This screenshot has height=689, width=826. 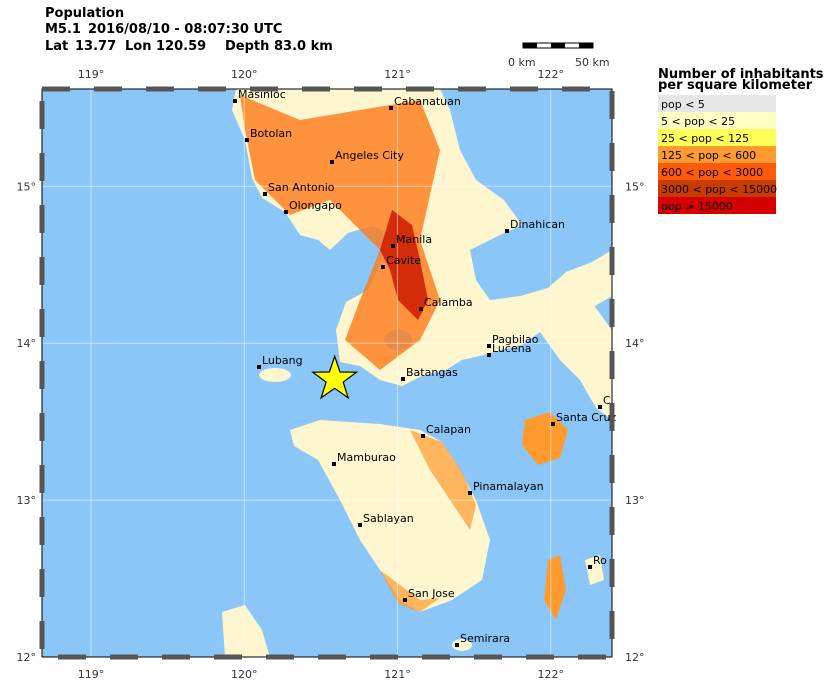 I want to click on city-label: Olongapo, so click(x=315, y=205).